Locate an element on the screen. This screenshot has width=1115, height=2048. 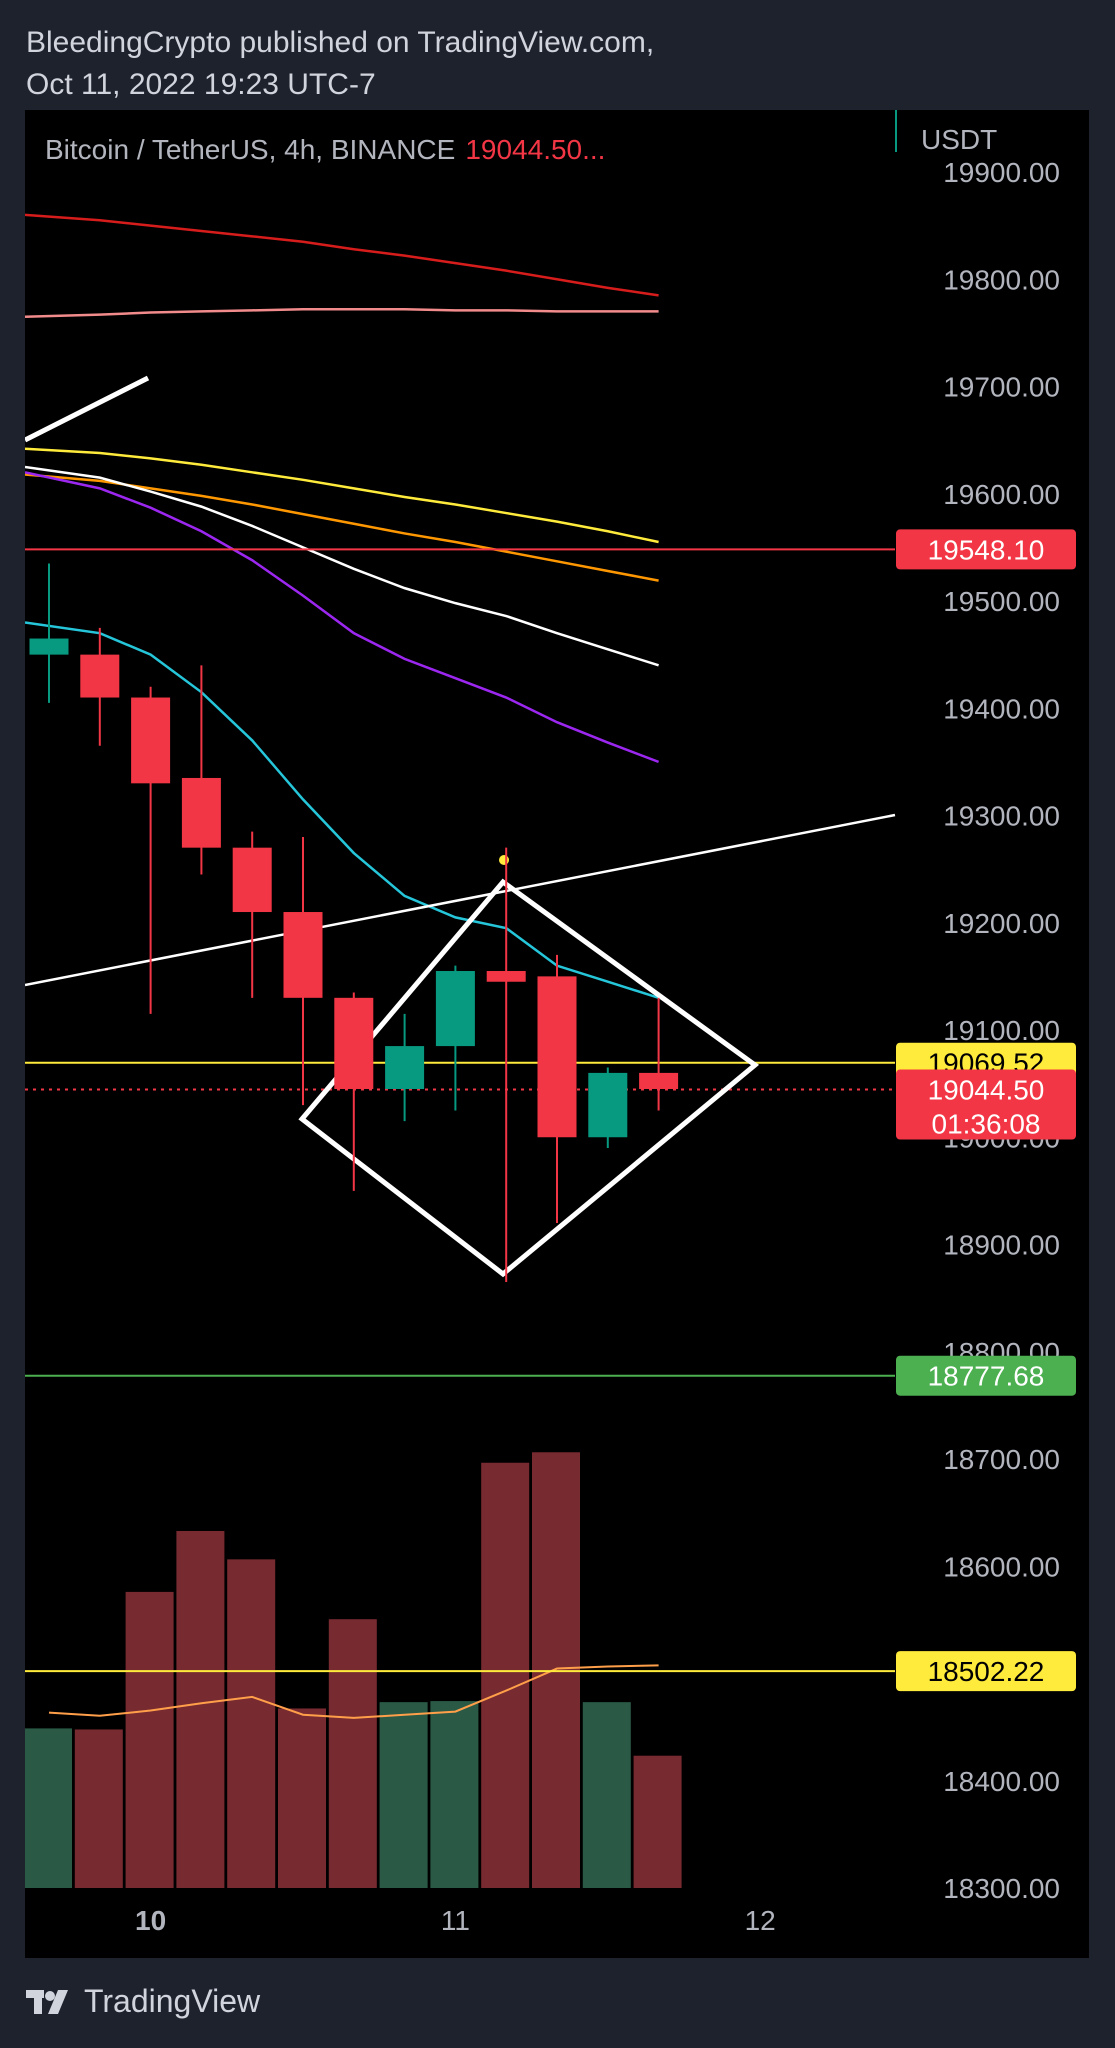
axis-unit-marker is located at coordinates (896, 131).